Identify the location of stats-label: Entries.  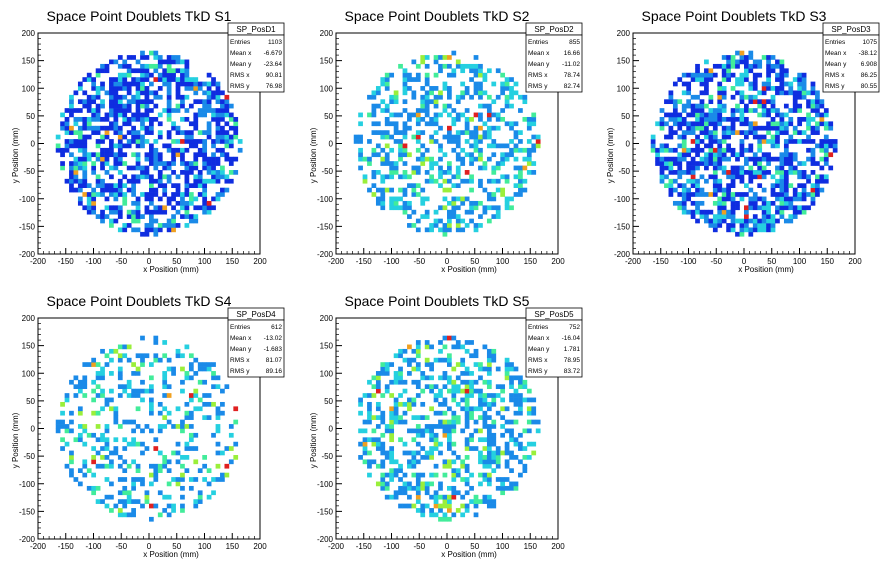
(538, 327).